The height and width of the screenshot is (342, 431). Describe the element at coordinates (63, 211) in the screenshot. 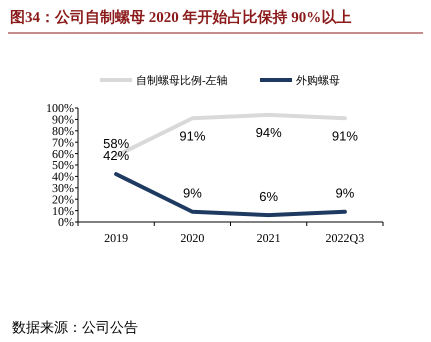

I see `y-tick-label: 10%` at that location.